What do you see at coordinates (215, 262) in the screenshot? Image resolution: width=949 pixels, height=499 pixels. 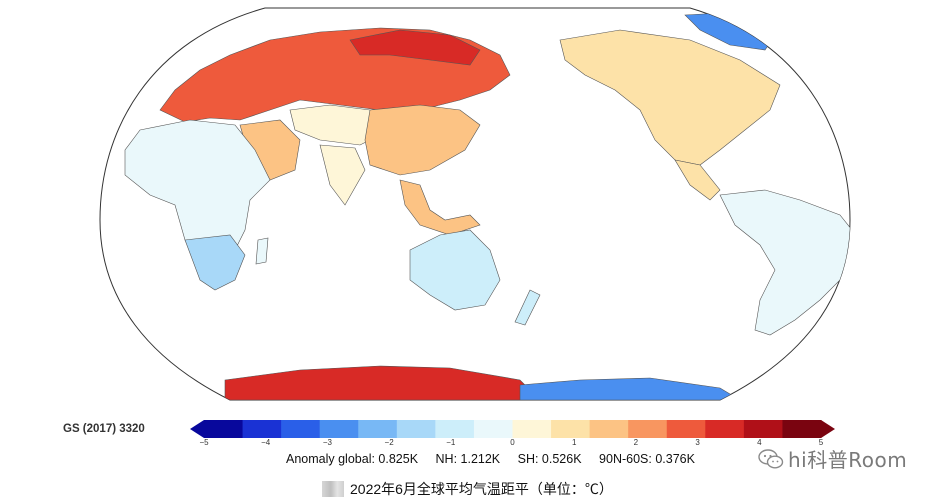 I see `land-southern-africa` at bounding box center [215, 262].